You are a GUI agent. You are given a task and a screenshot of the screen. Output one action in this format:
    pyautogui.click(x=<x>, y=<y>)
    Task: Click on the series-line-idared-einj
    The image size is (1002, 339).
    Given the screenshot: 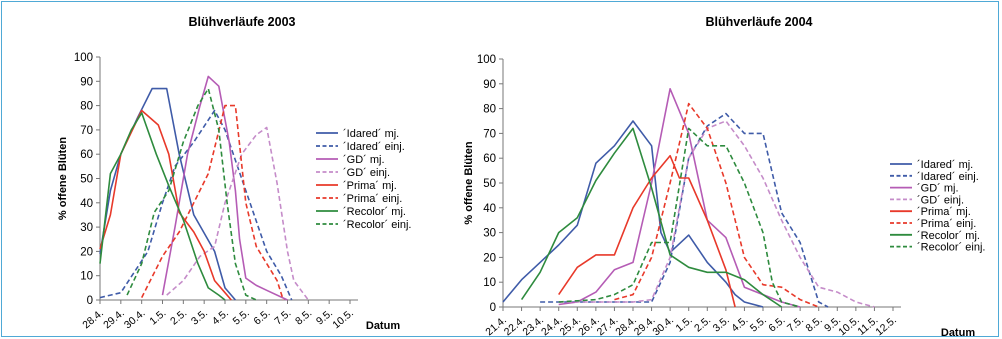 What is the action you would take?
    pyautogui.click(x=196, y=205)
    